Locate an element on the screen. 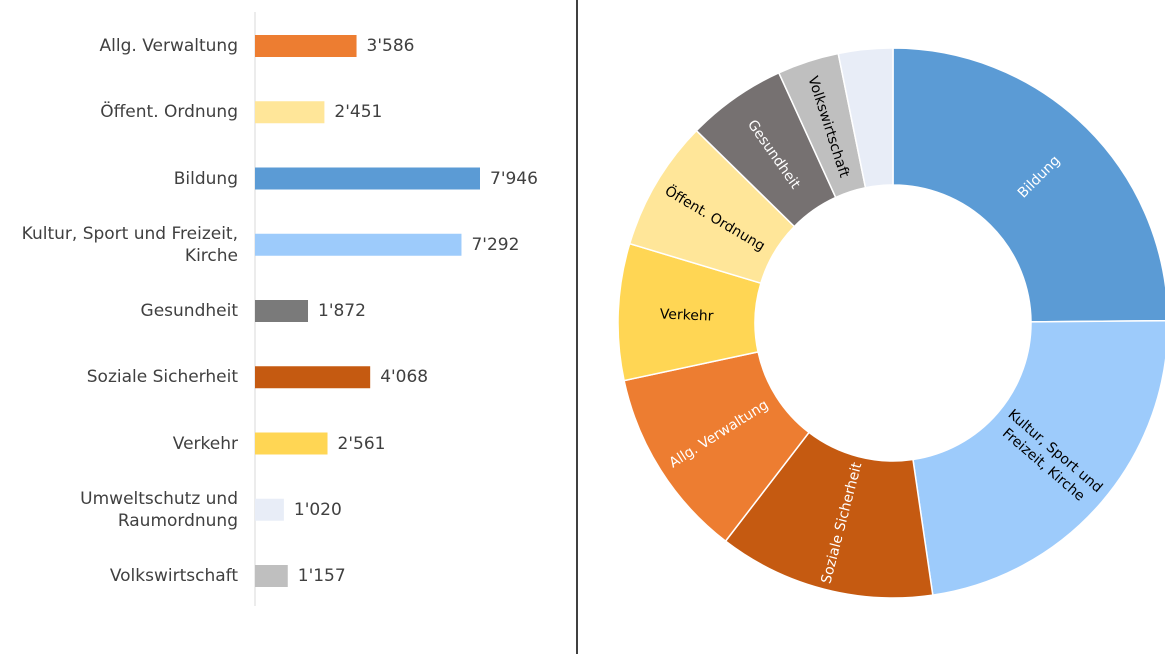 The height and width of the screenshot is (654, 1165). category-label: Verkehr is located at coordinates (205, 443).